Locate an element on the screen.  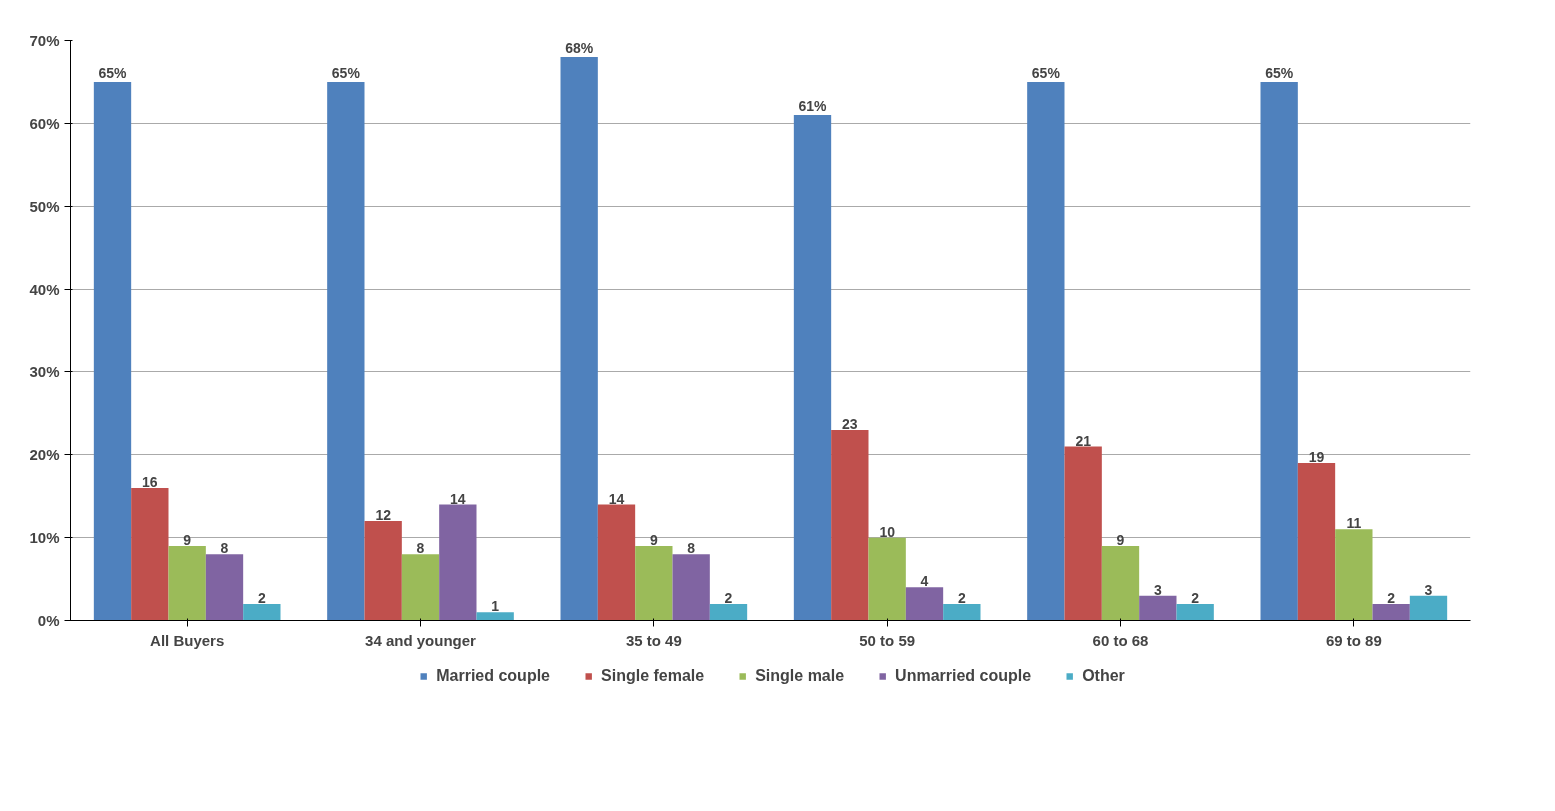
y-tick-label: 50% is located at coordinates (44, 206).